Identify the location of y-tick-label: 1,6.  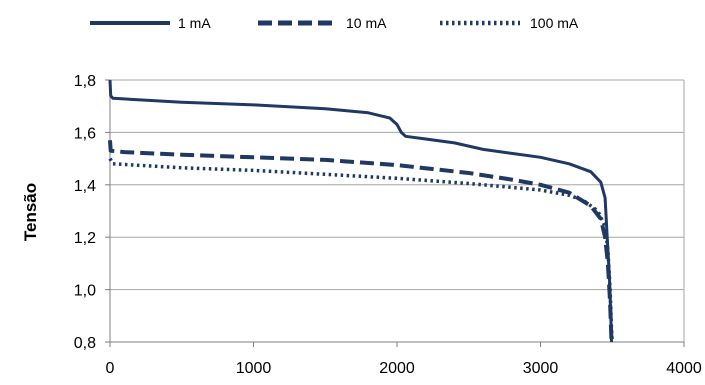
(85, 133).